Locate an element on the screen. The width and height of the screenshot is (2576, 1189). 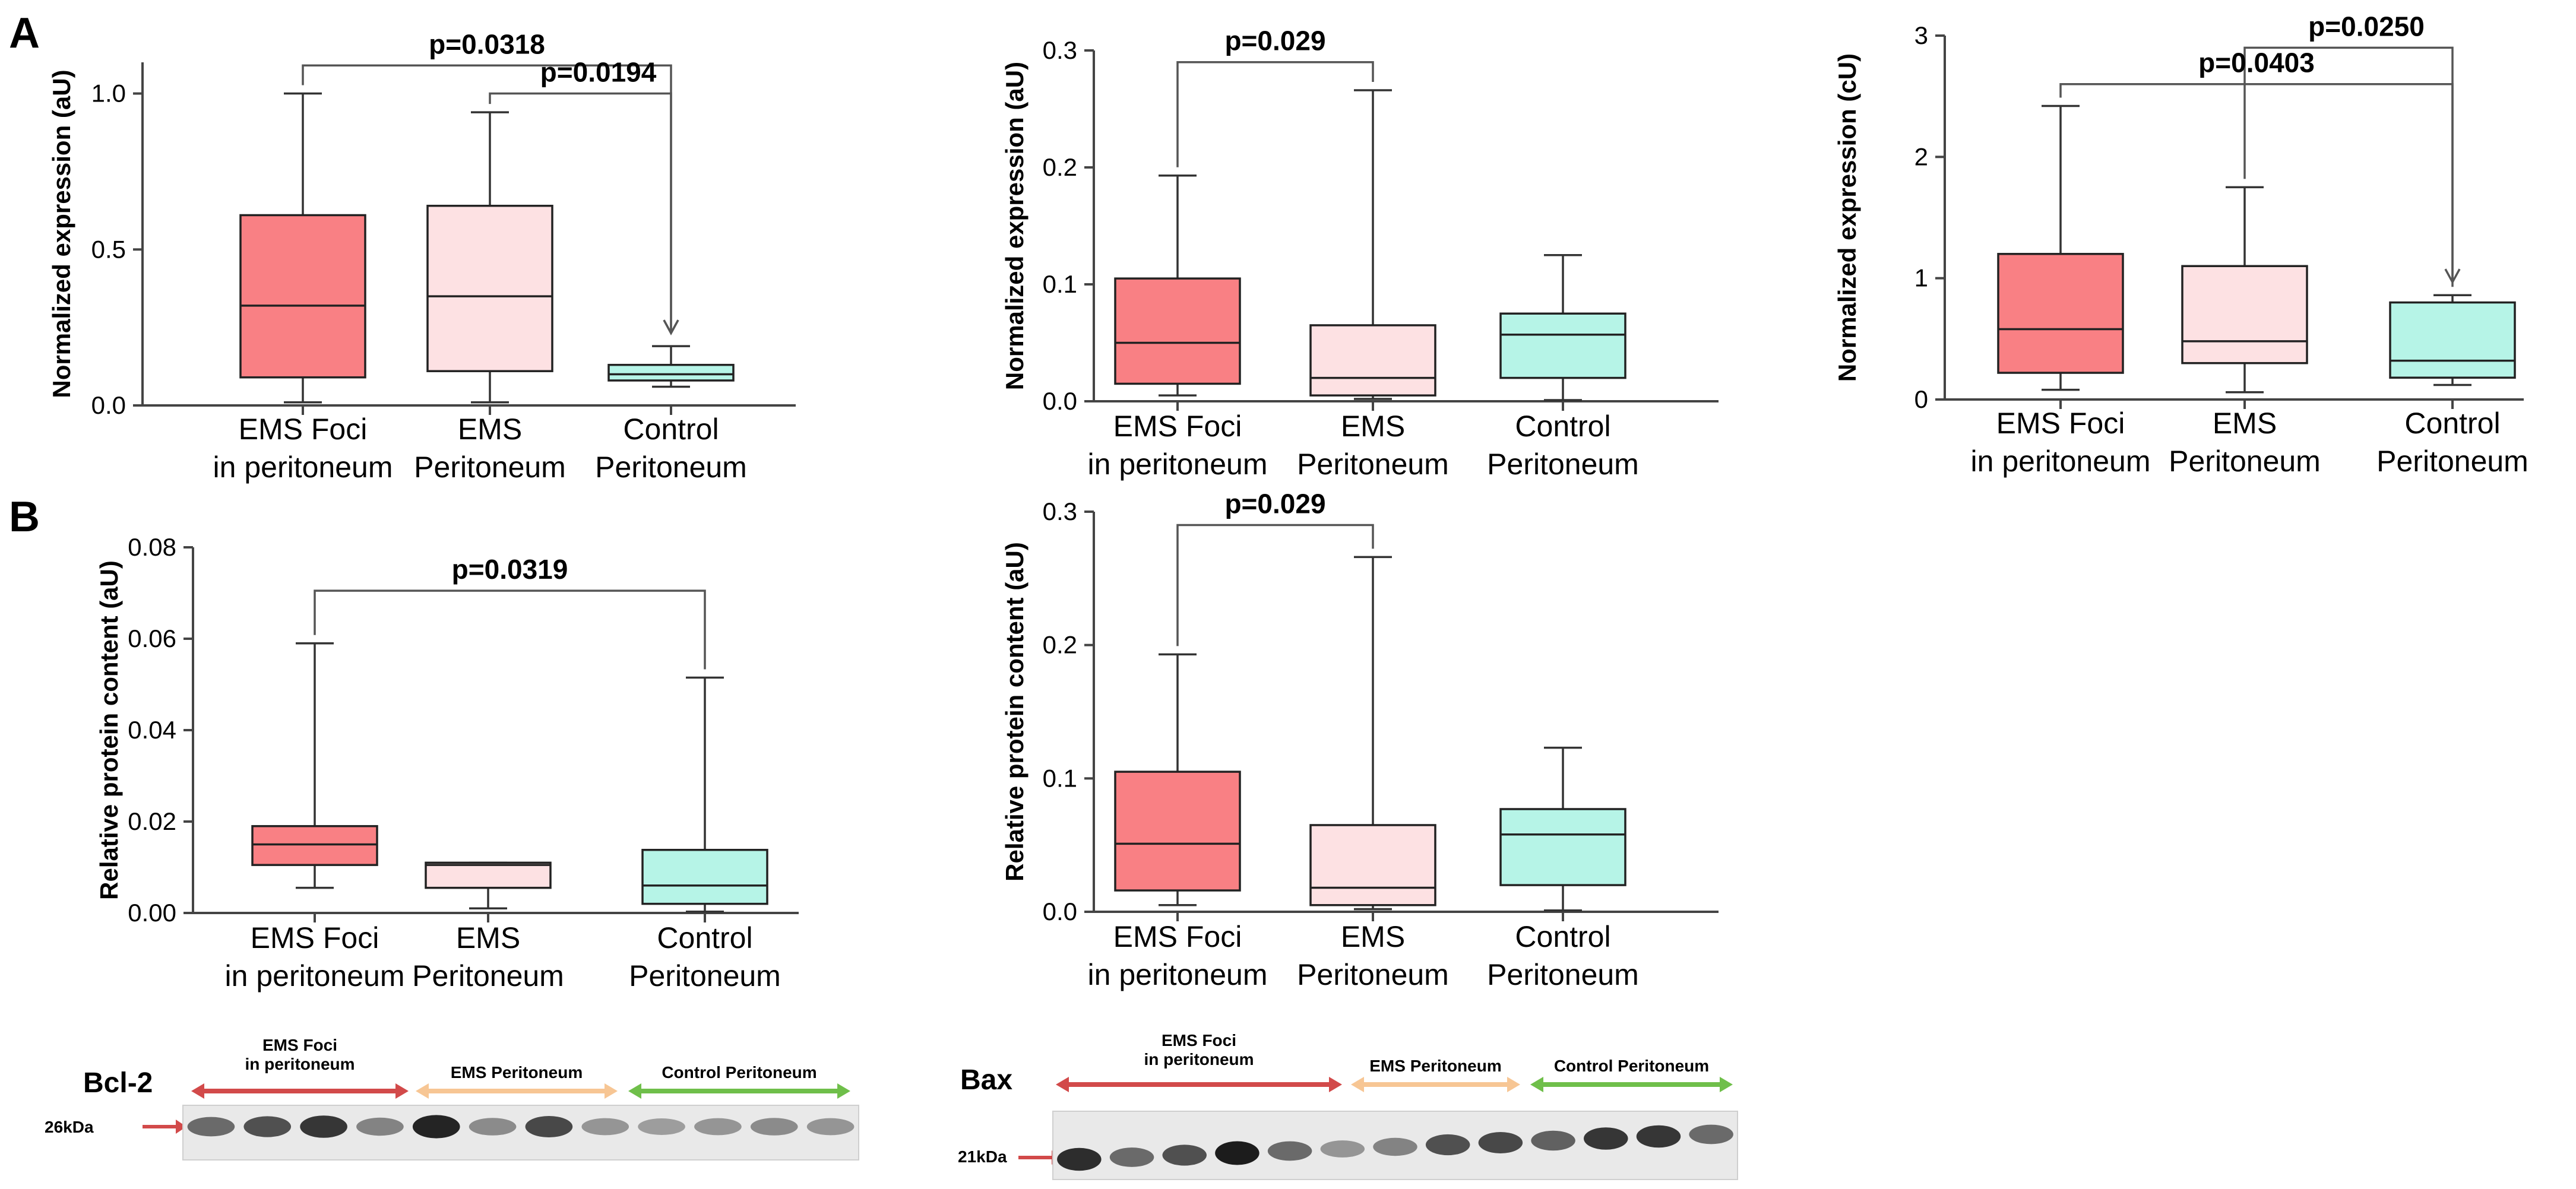
y-tick-label: 3 is located at coordinates (1921, 35).